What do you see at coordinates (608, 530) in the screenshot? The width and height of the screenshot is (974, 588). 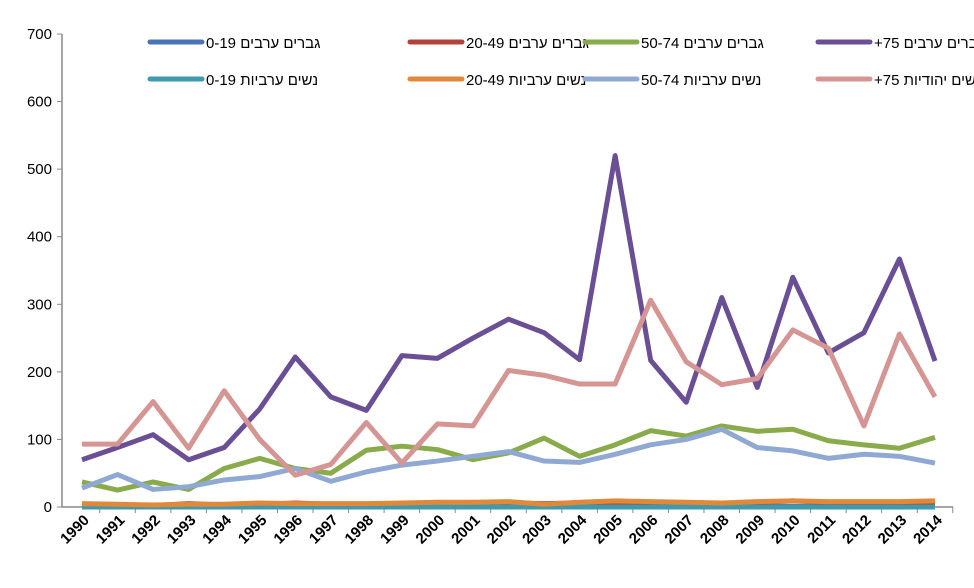 I see `x-tick-label: 2005` at bounding box center [608, 530].